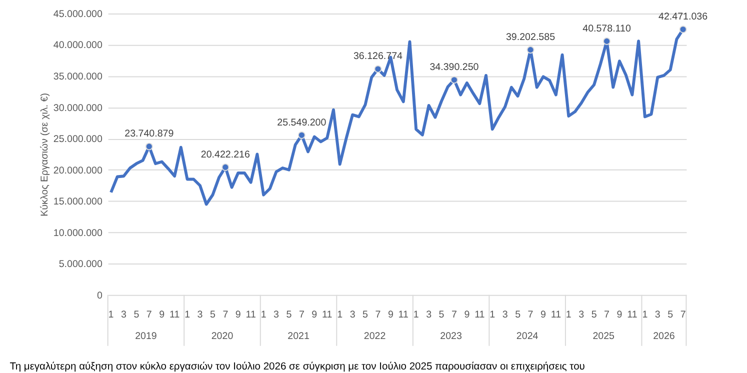  Describe the element at coordinates (78, 233) in the screenshot. I see `y-tick-label: 10.000.000` at that location.